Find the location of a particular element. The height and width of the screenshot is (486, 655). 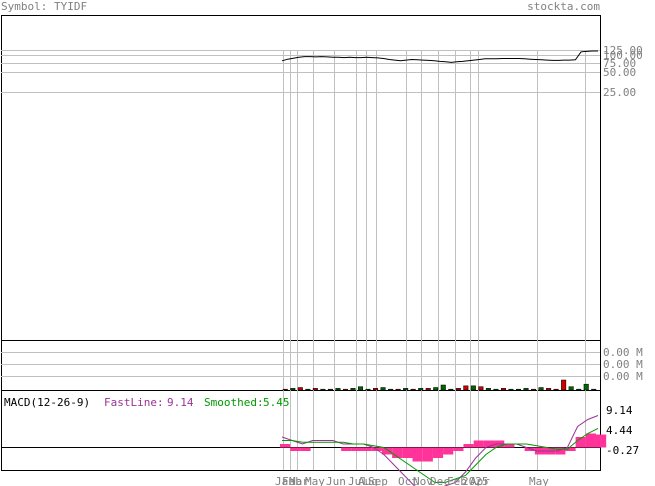

macd-fast-line is located at coordinates (440, 450).